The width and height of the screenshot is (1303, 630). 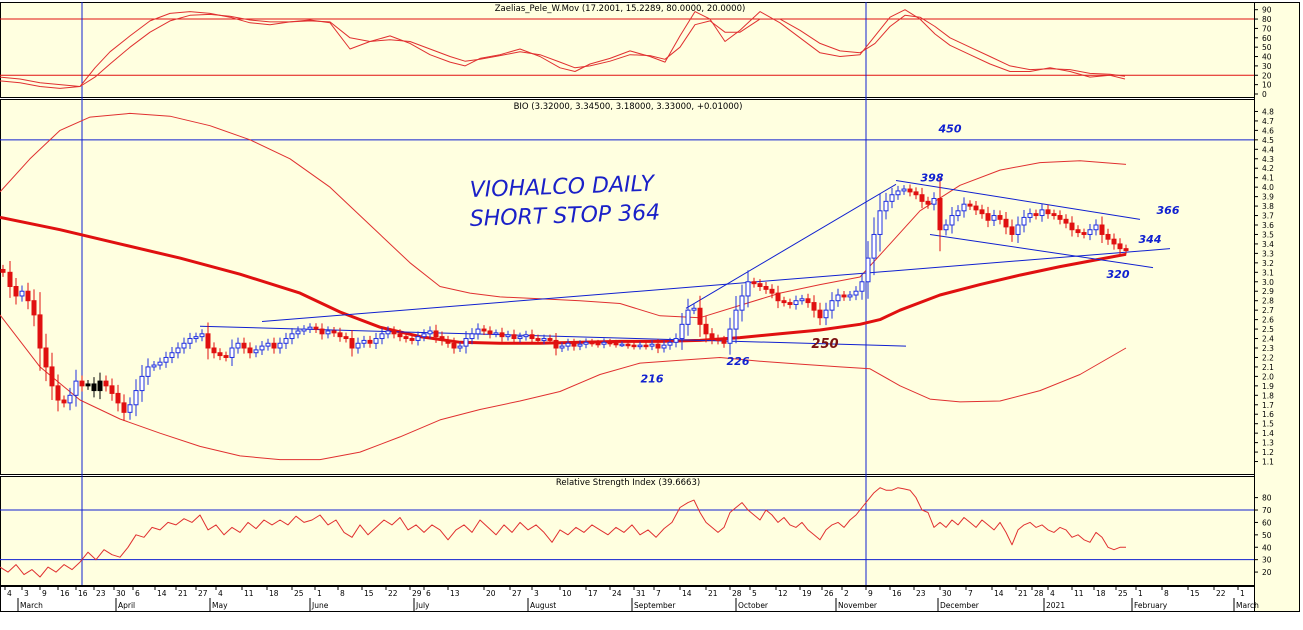 What do you see at coordinates (829, 593) in the screenshot?
I see `x-tick-label: 26` at bounding box center [829, 593].